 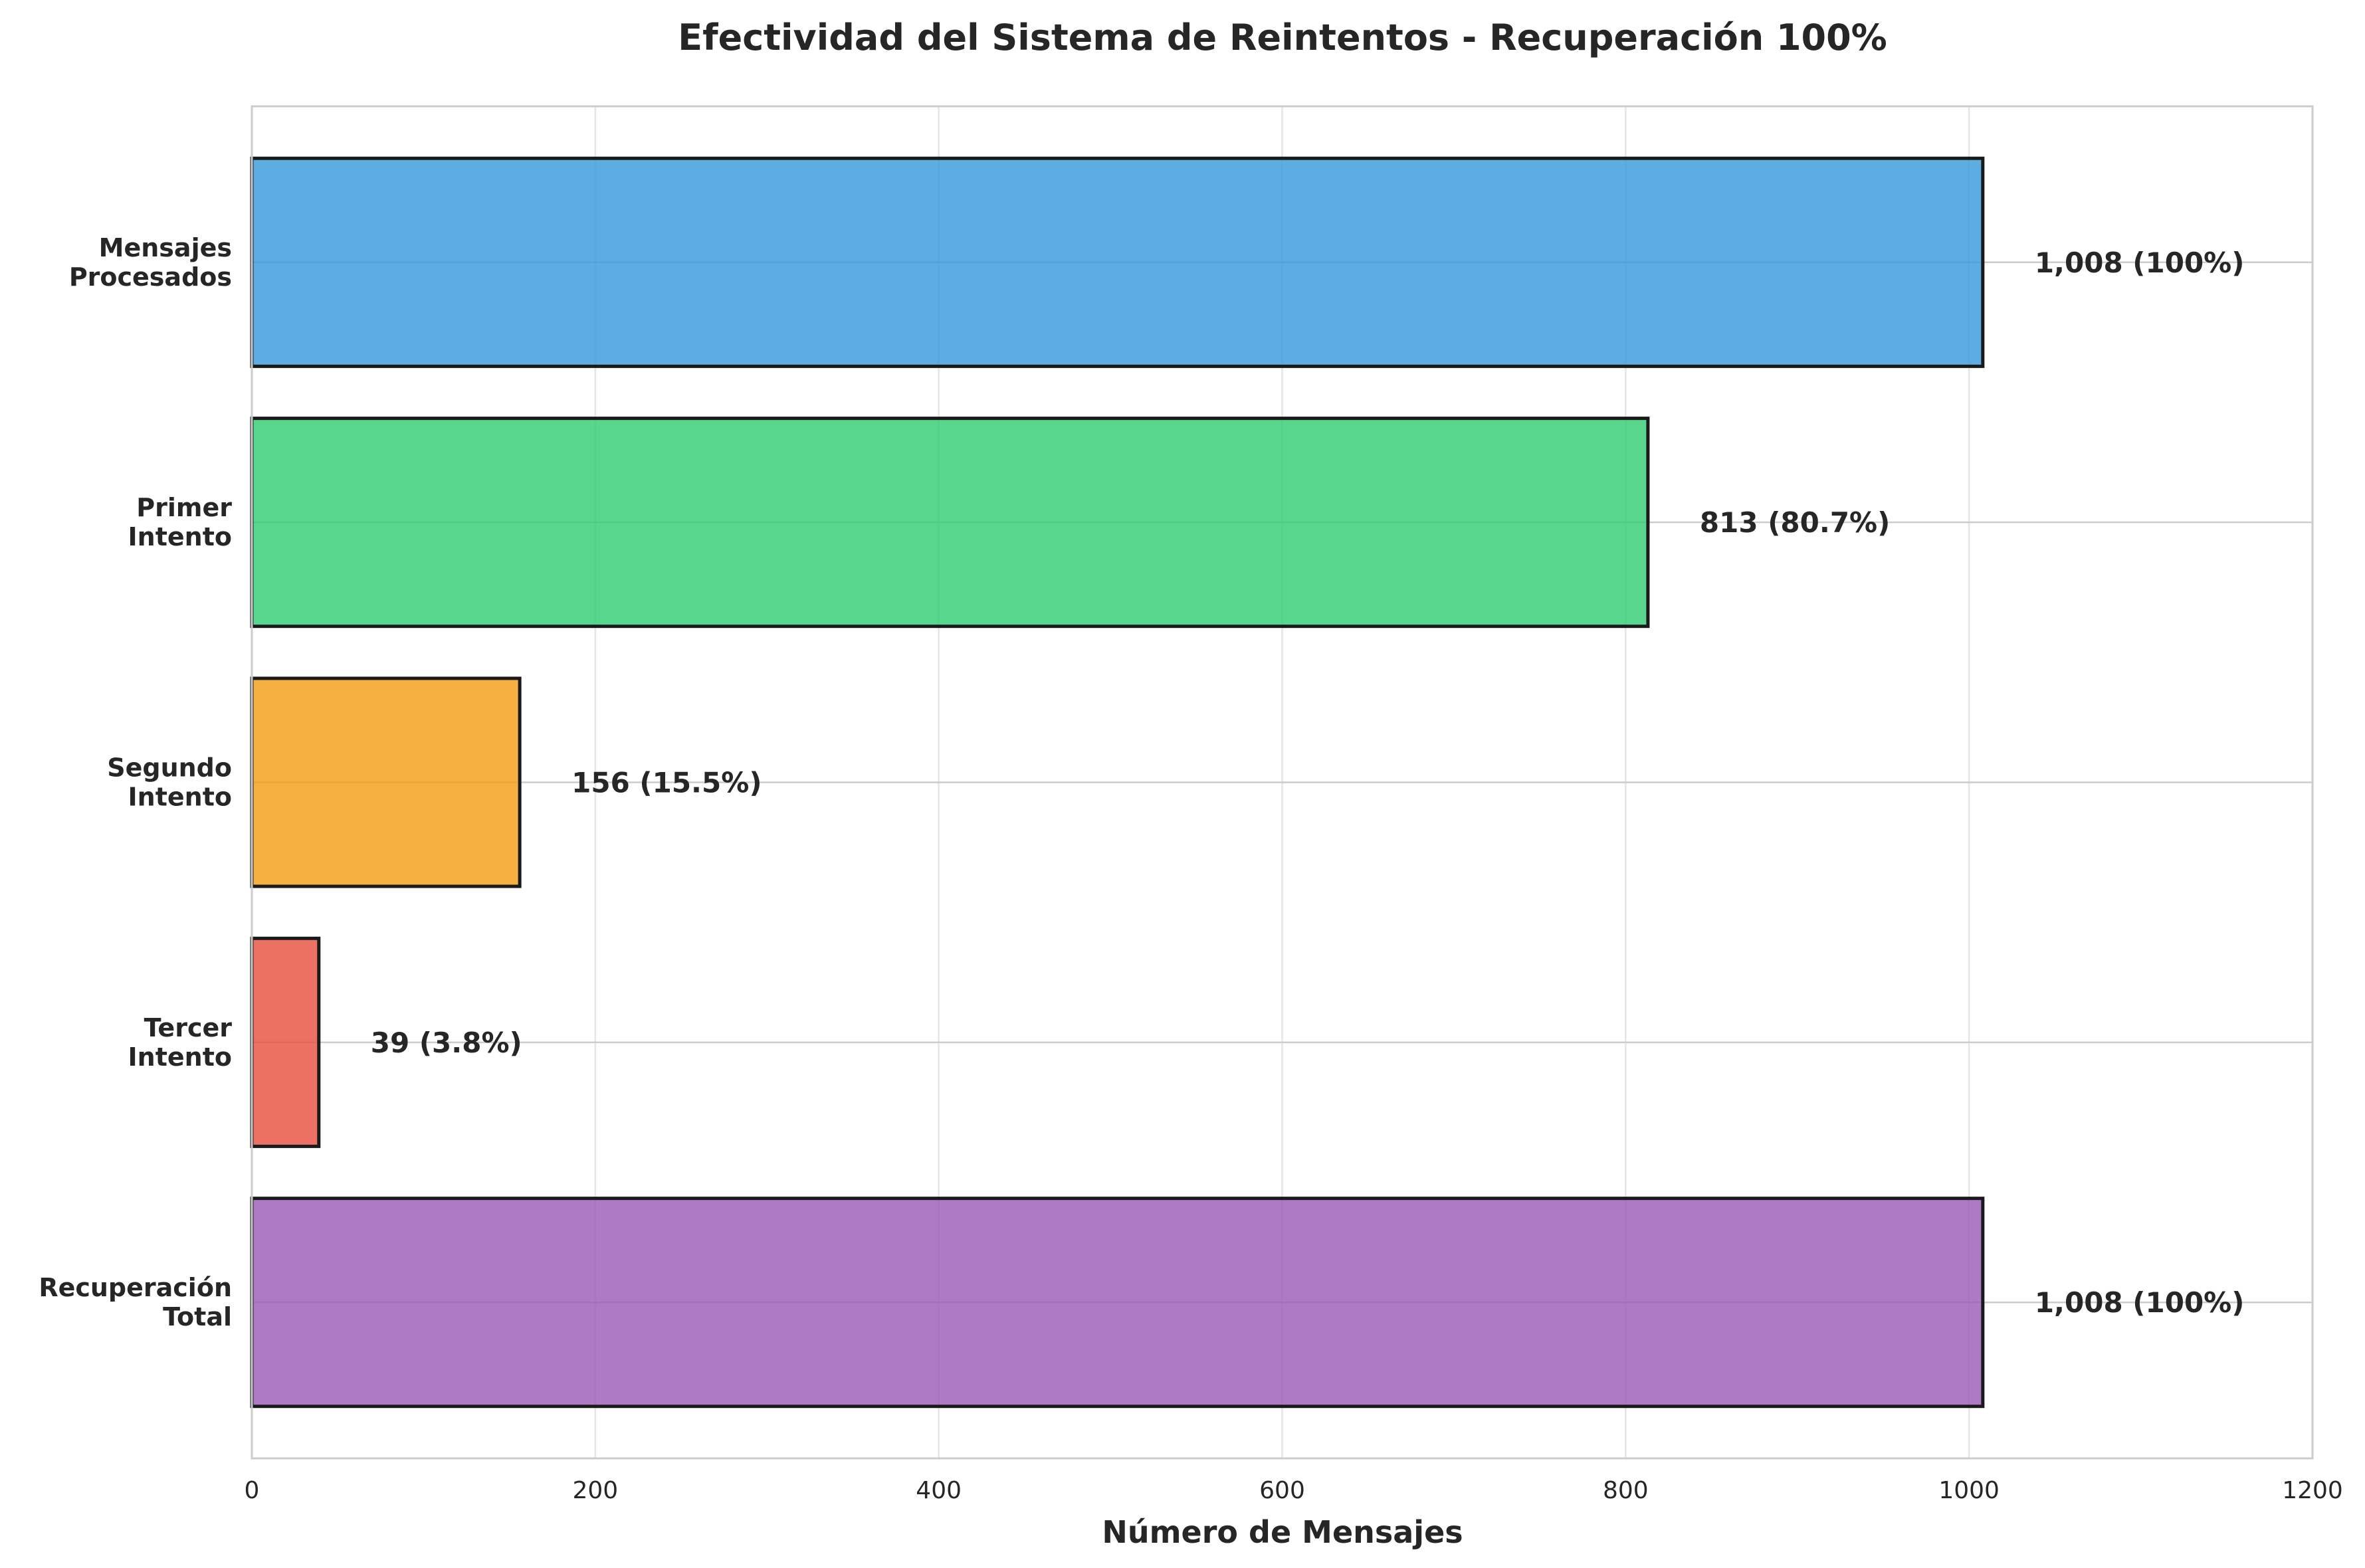 What do you see at coordinates (595, 1490) in the screenshot?
I see `x-tick-label-1: 200` at bounding box center [595, 1490].